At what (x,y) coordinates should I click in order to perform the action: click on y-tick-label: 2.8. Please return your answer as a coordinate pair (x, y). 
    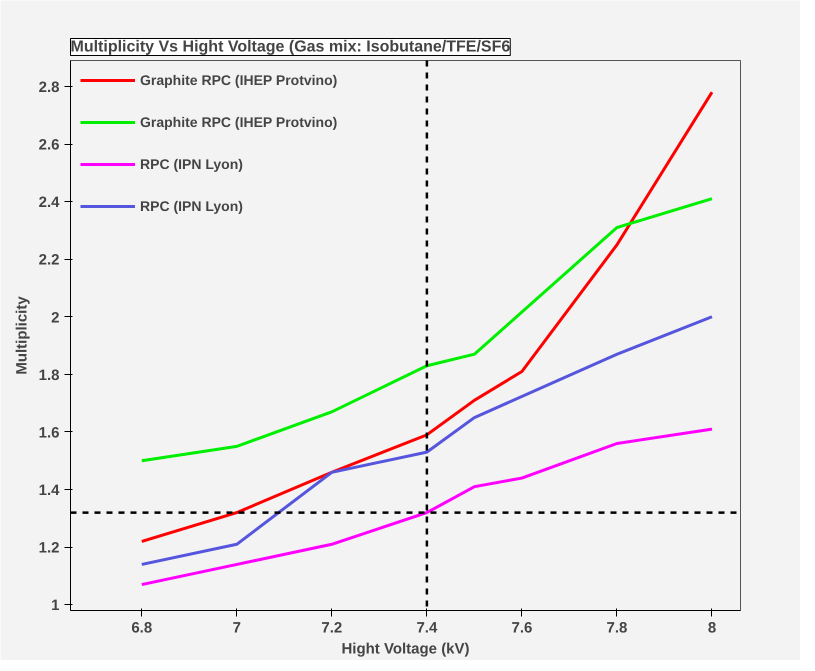
    Looking at the image, I should click on (49, 87).